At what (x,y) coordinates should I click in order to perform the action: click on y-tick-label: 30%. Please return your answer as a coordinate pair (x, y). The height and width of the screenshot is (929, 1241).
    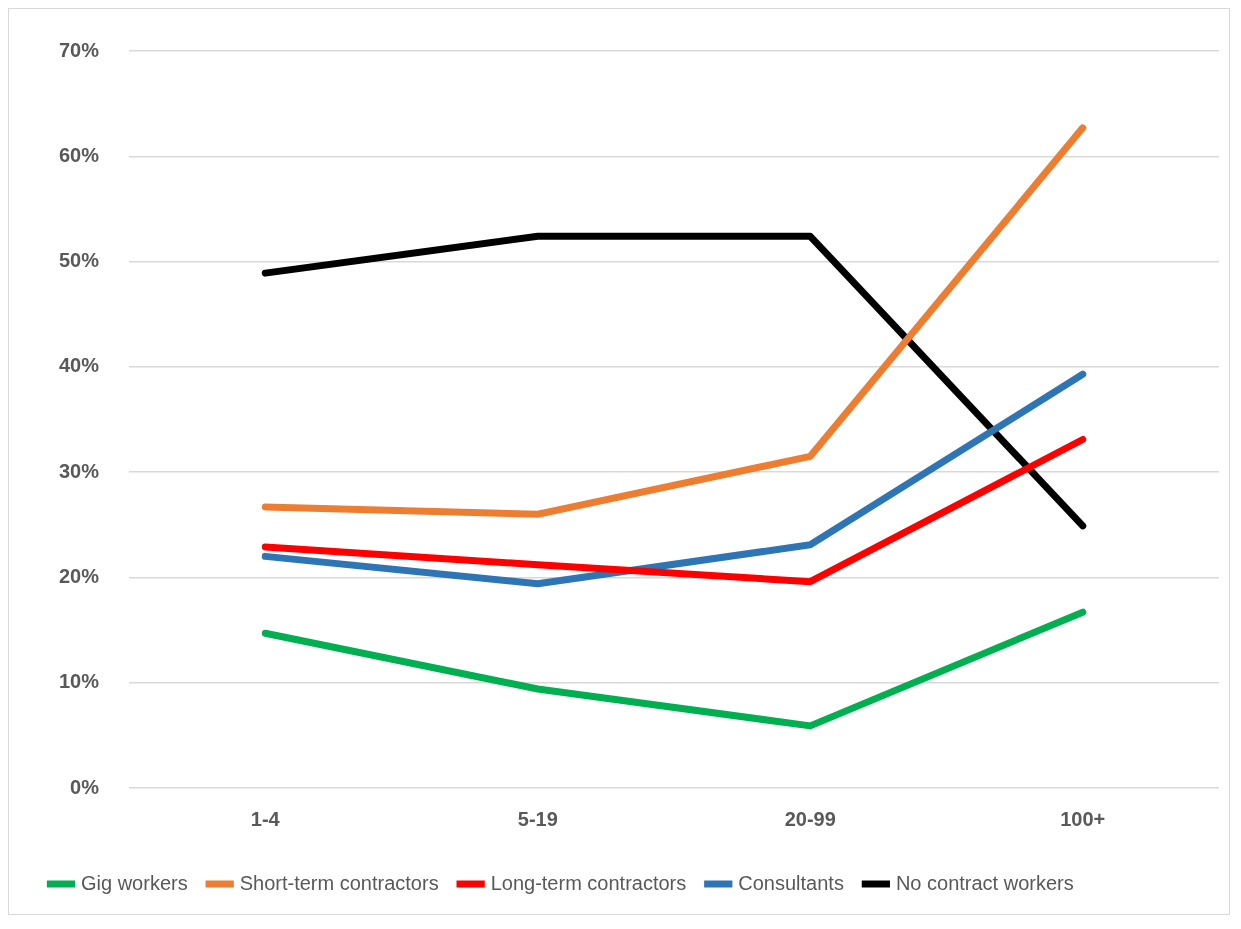
    Looking at the image, I should click on (79, 470).